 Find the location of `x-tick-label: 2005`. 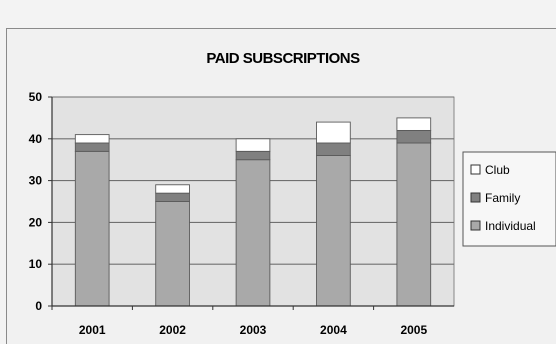

x-tick-label: 2005 is located at coordinates (413, 330).